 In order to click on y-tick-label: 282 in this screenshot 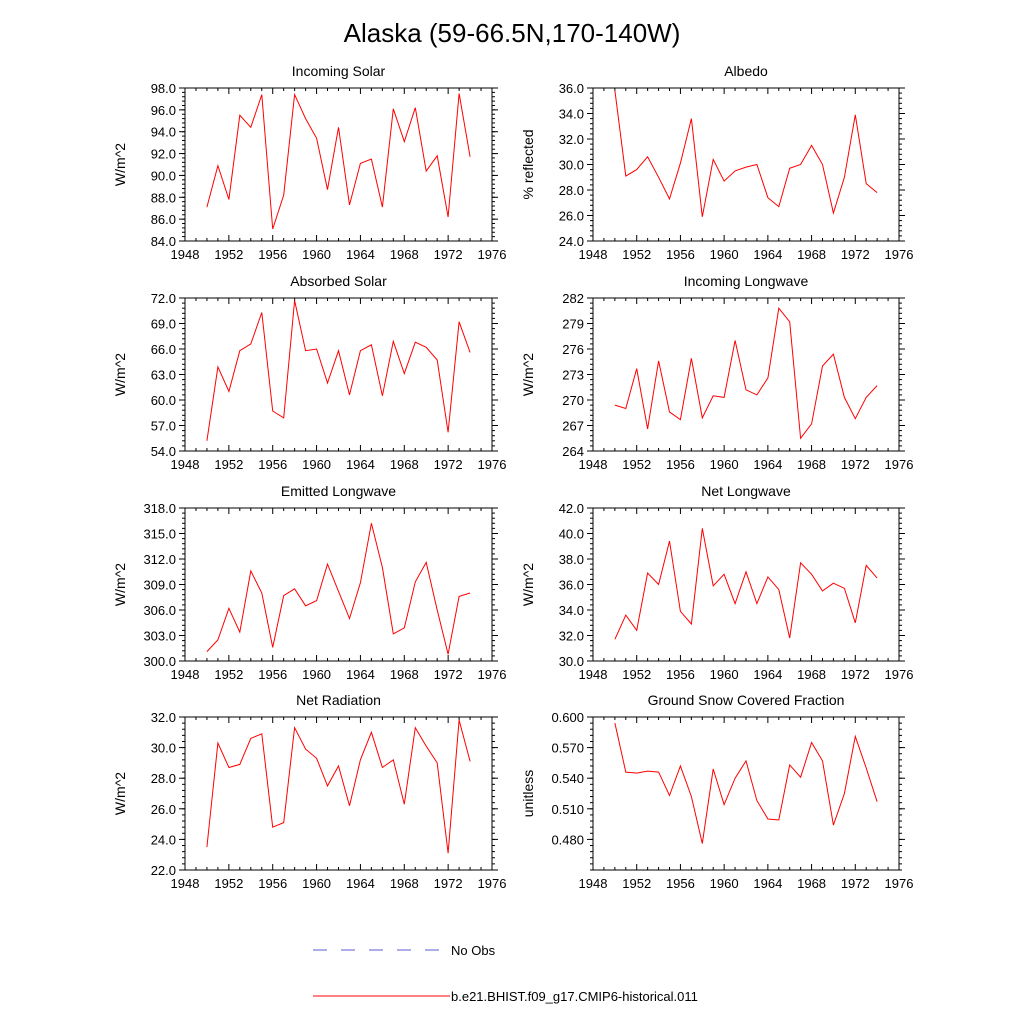, I will do `click(573, 298)`.